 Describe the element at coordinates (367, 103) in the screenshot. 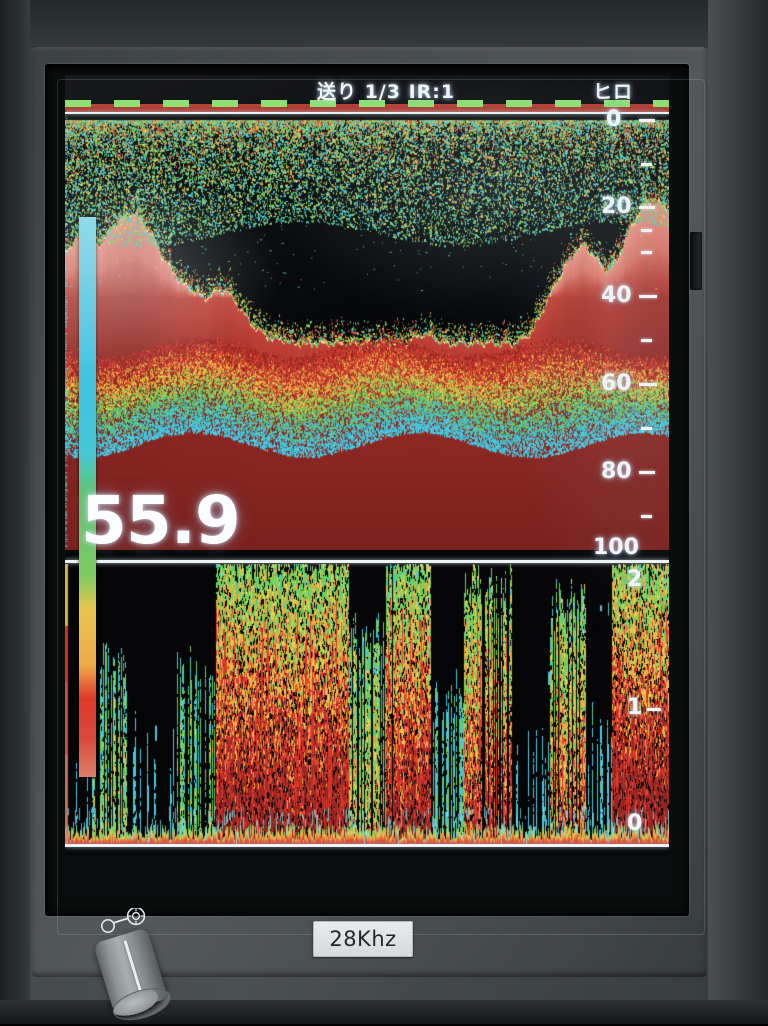

I see `transmit-dash-marker` at that location.